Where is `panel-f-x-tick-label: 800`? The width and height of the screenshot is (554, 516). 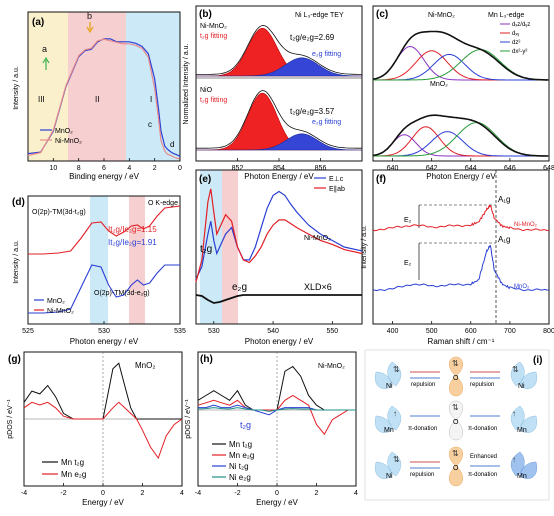
panel-f-x-tick-label: 800 is located at coordinates (548, 331).